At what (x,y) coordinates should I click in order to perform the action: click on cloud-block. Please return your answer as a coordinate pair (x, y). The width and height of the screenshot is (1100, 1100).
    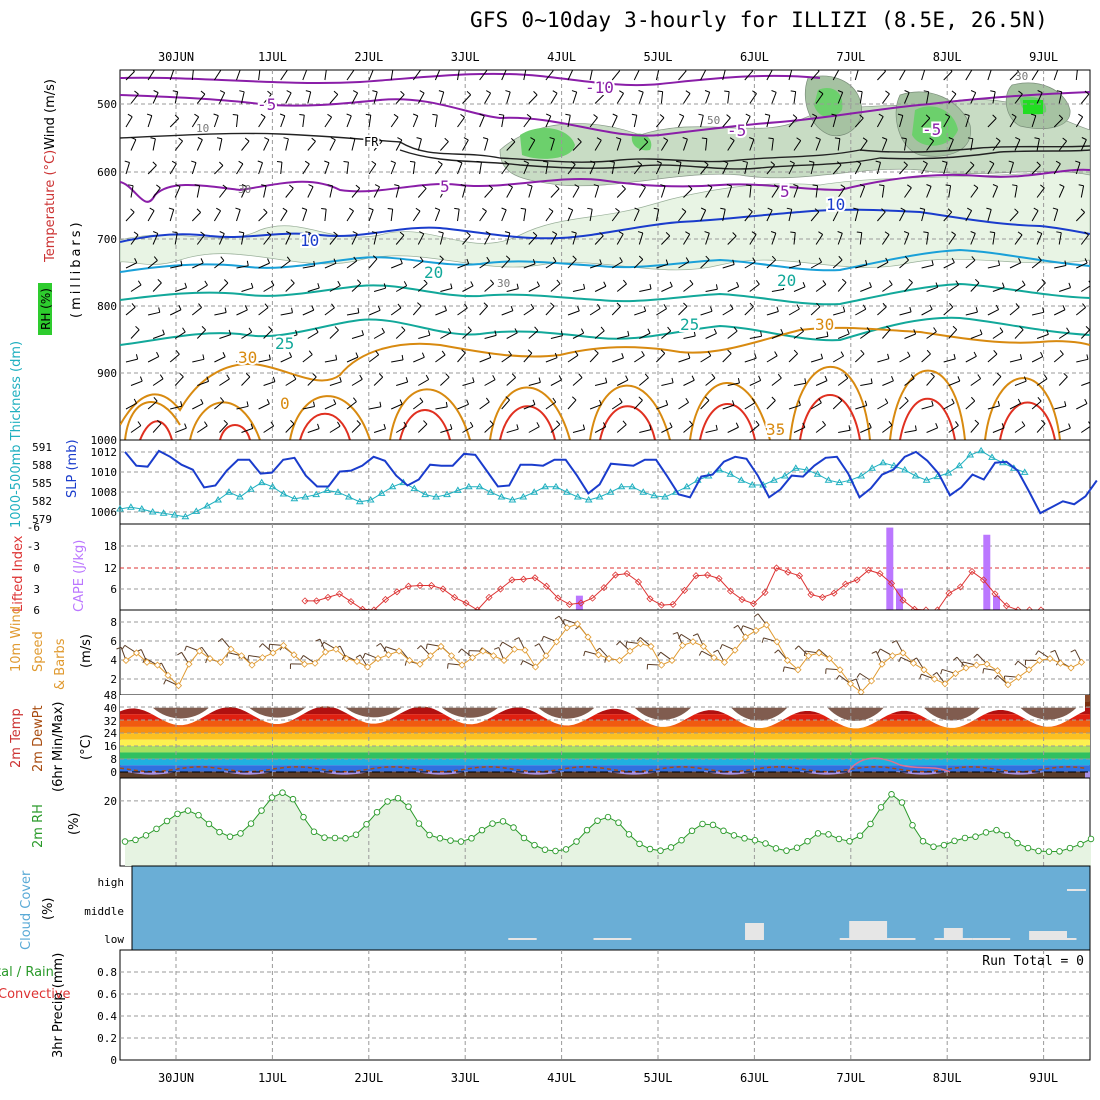
    Looking at the image, I should click on (991, 939).